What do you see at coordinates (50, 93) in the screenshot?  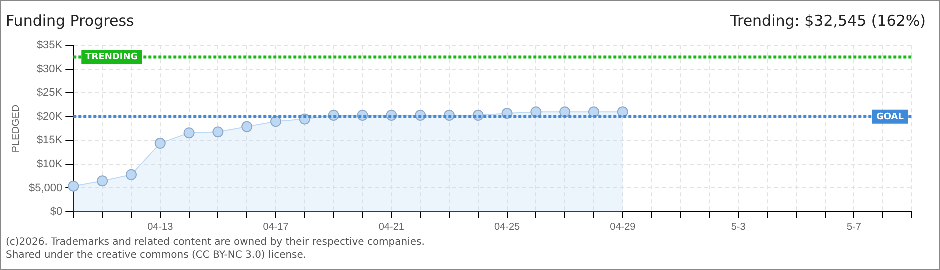 I see `y-tick-label: $25K` at bounding box center [50, 93].